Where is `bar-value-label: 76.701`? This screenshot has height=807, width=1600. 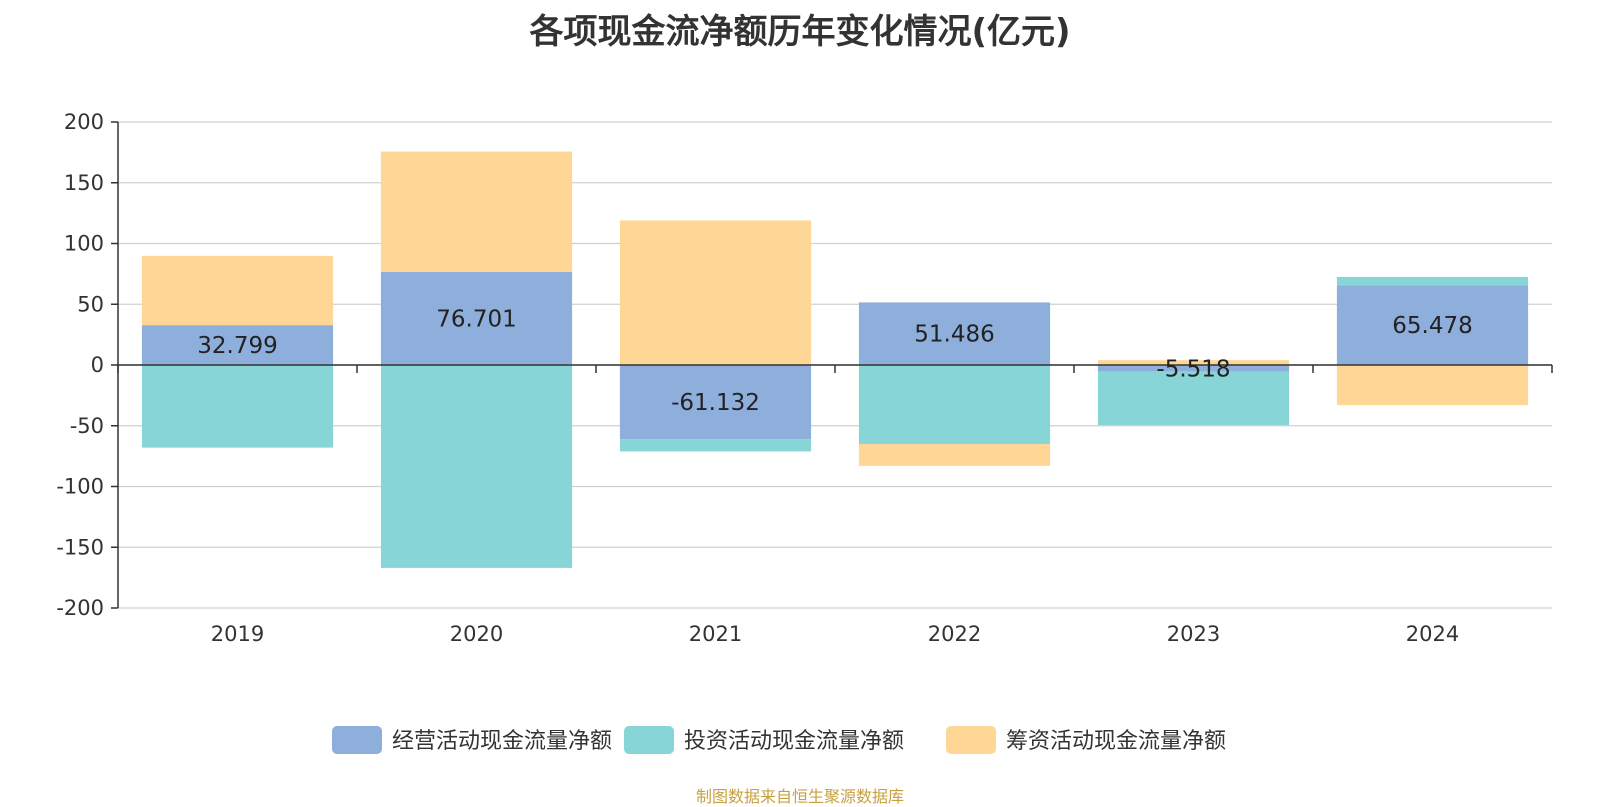 bar-value-label: 76.701 is located at coordinates (476, 319).